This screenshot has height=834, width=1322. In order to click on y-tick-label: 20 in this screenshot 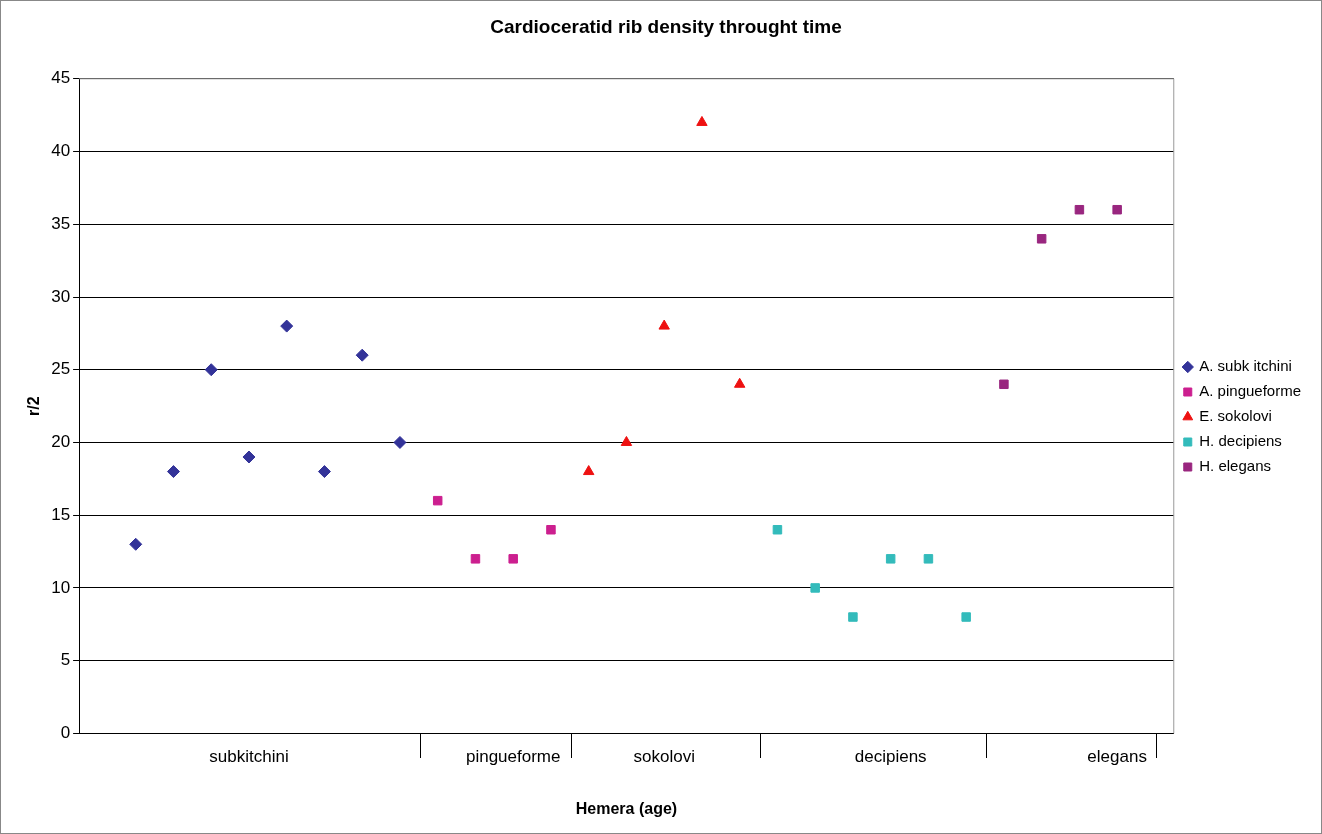, I will do `click(61, 442)`.